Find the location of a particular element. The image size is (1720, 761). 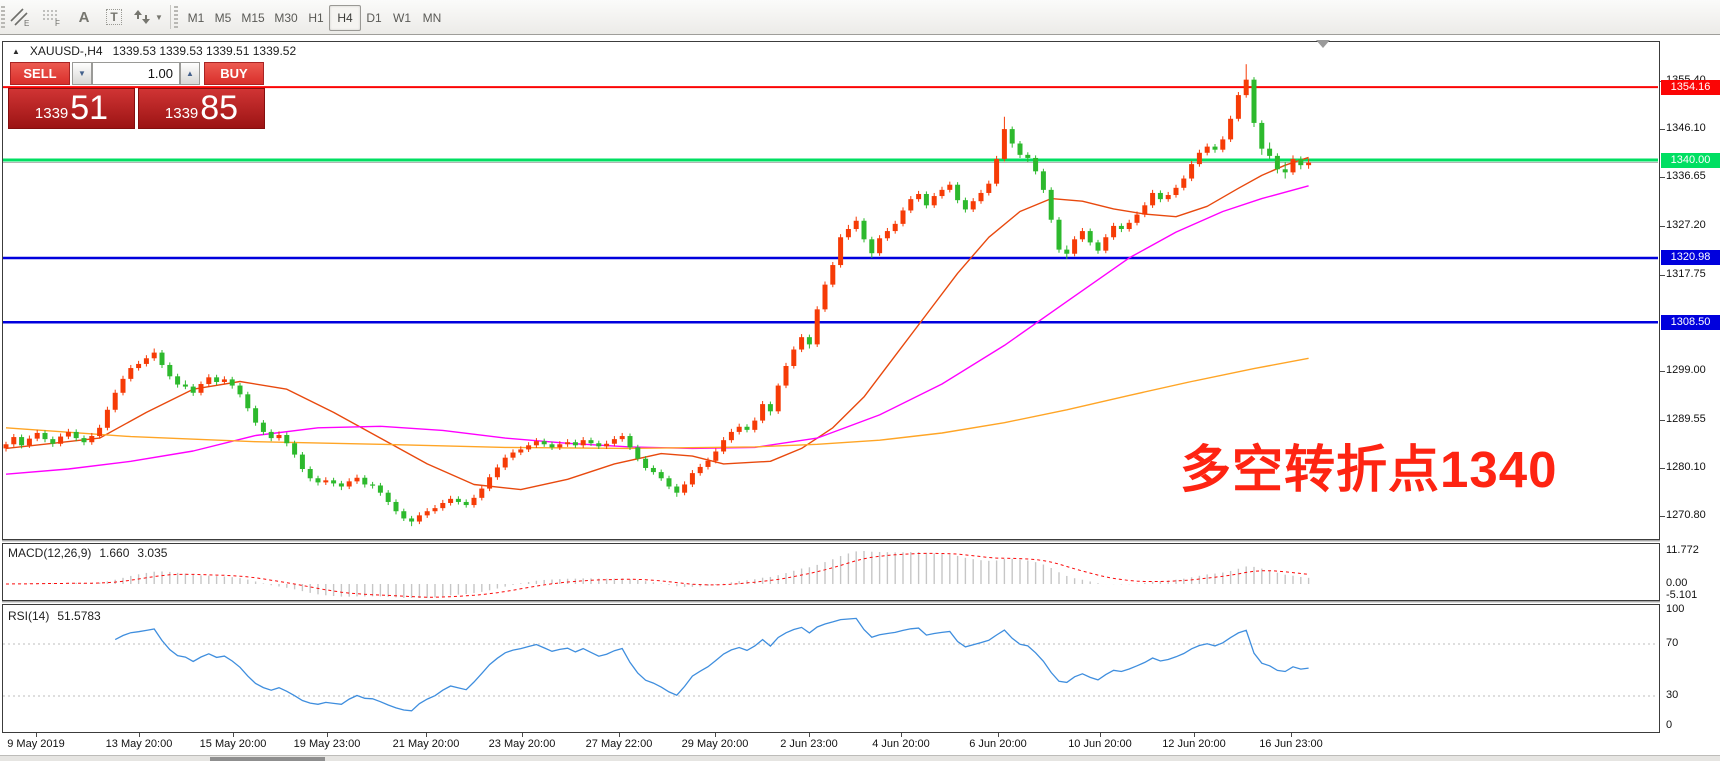

arrows-icon: ▼ is located at coordinates (148, 17).